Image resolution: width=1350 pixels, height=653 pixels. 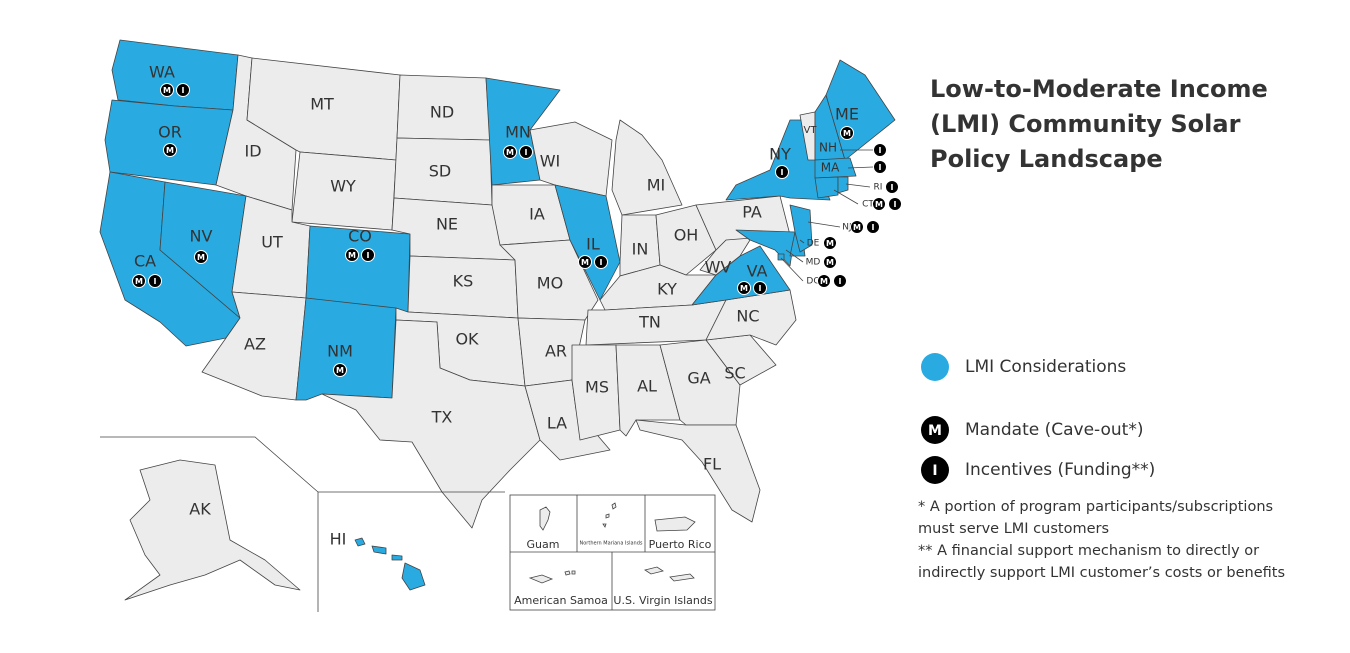 I want to click on state-label: CO, so click(x=360, y=236).